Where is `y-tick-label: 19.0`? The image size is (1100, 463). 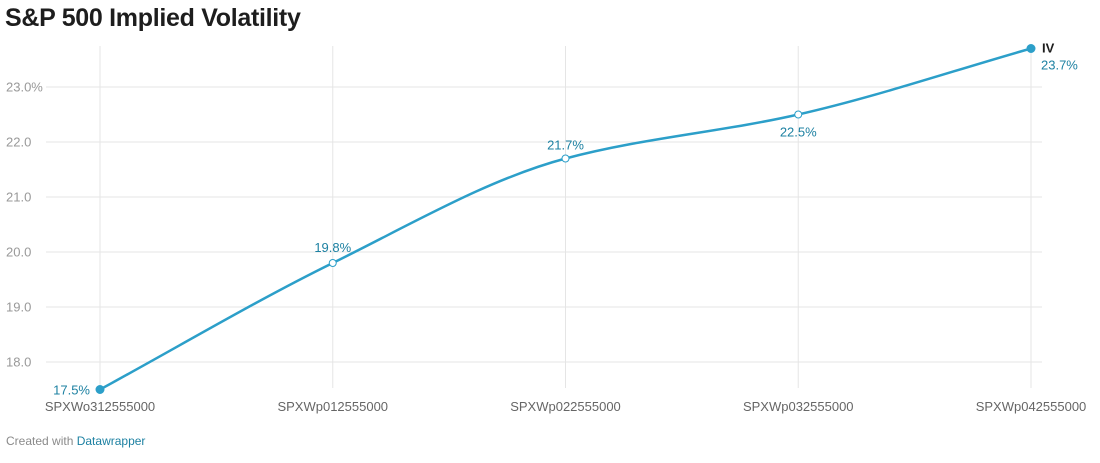
y-tick-label: 19.0 is located at coordinates (18, 307).